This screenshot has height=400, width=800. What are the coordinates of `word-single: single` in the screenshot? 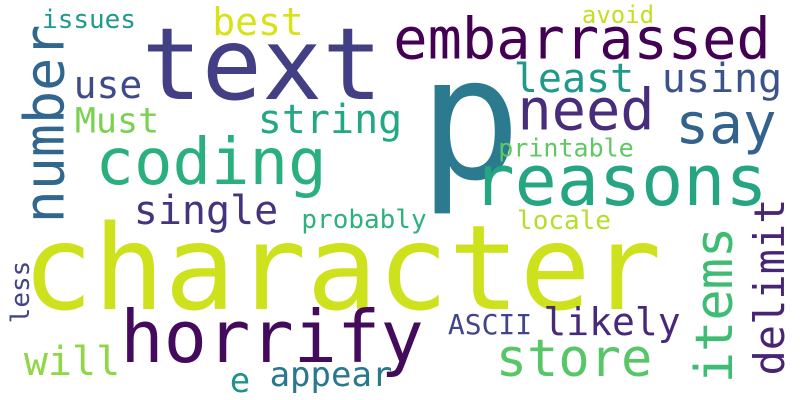 It's located at (206, 211).